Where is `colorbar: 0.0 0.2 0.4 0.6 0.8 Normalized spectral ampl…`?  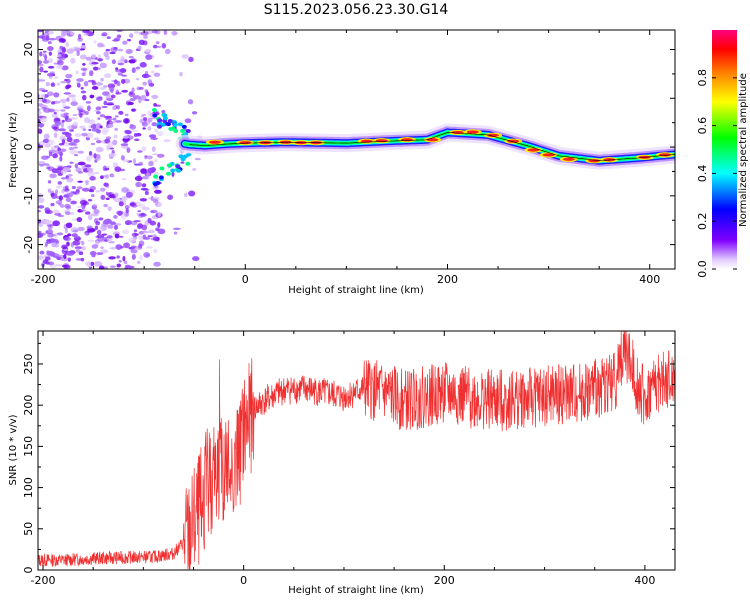
colorbar: 0.0 0.2 0.4 0.6 0.8 Normalized spectral ampl… is located at coordinates (722, 154).